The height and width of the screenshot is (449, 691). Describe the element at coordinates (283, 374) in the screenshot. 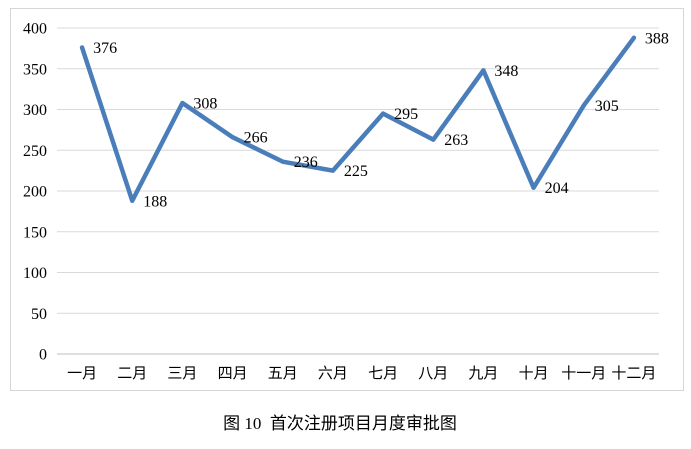

I see `x-tick-label: 五月` at that location.